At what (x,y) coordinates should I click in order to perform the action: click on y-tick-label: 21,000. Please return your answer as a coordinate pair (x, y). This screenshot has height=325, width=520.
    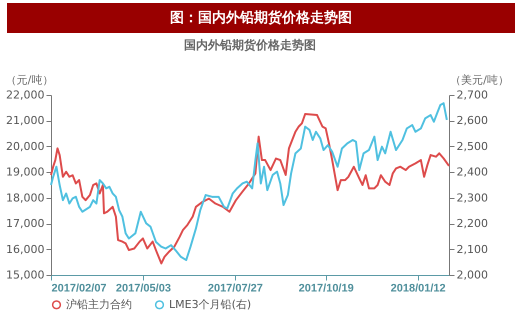
    Looking at the image, I should click on (25, 121).